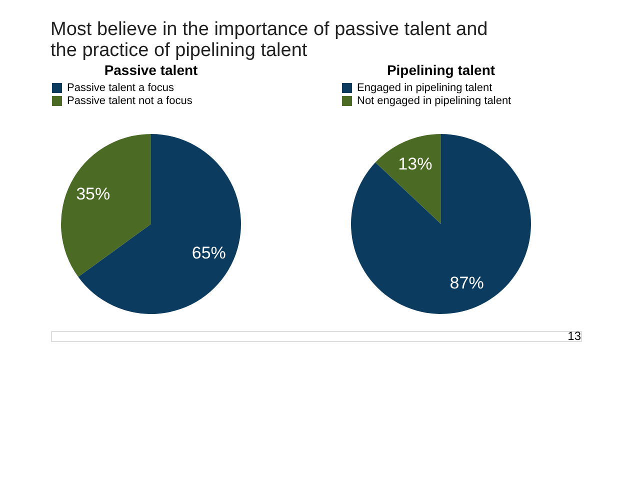 This screenshot has height=479, width=638. What do you see at coordinates (121, 88) in the screenshot?
I see `legend-label: Passive talent a focus` at bounding box center [121, 88].